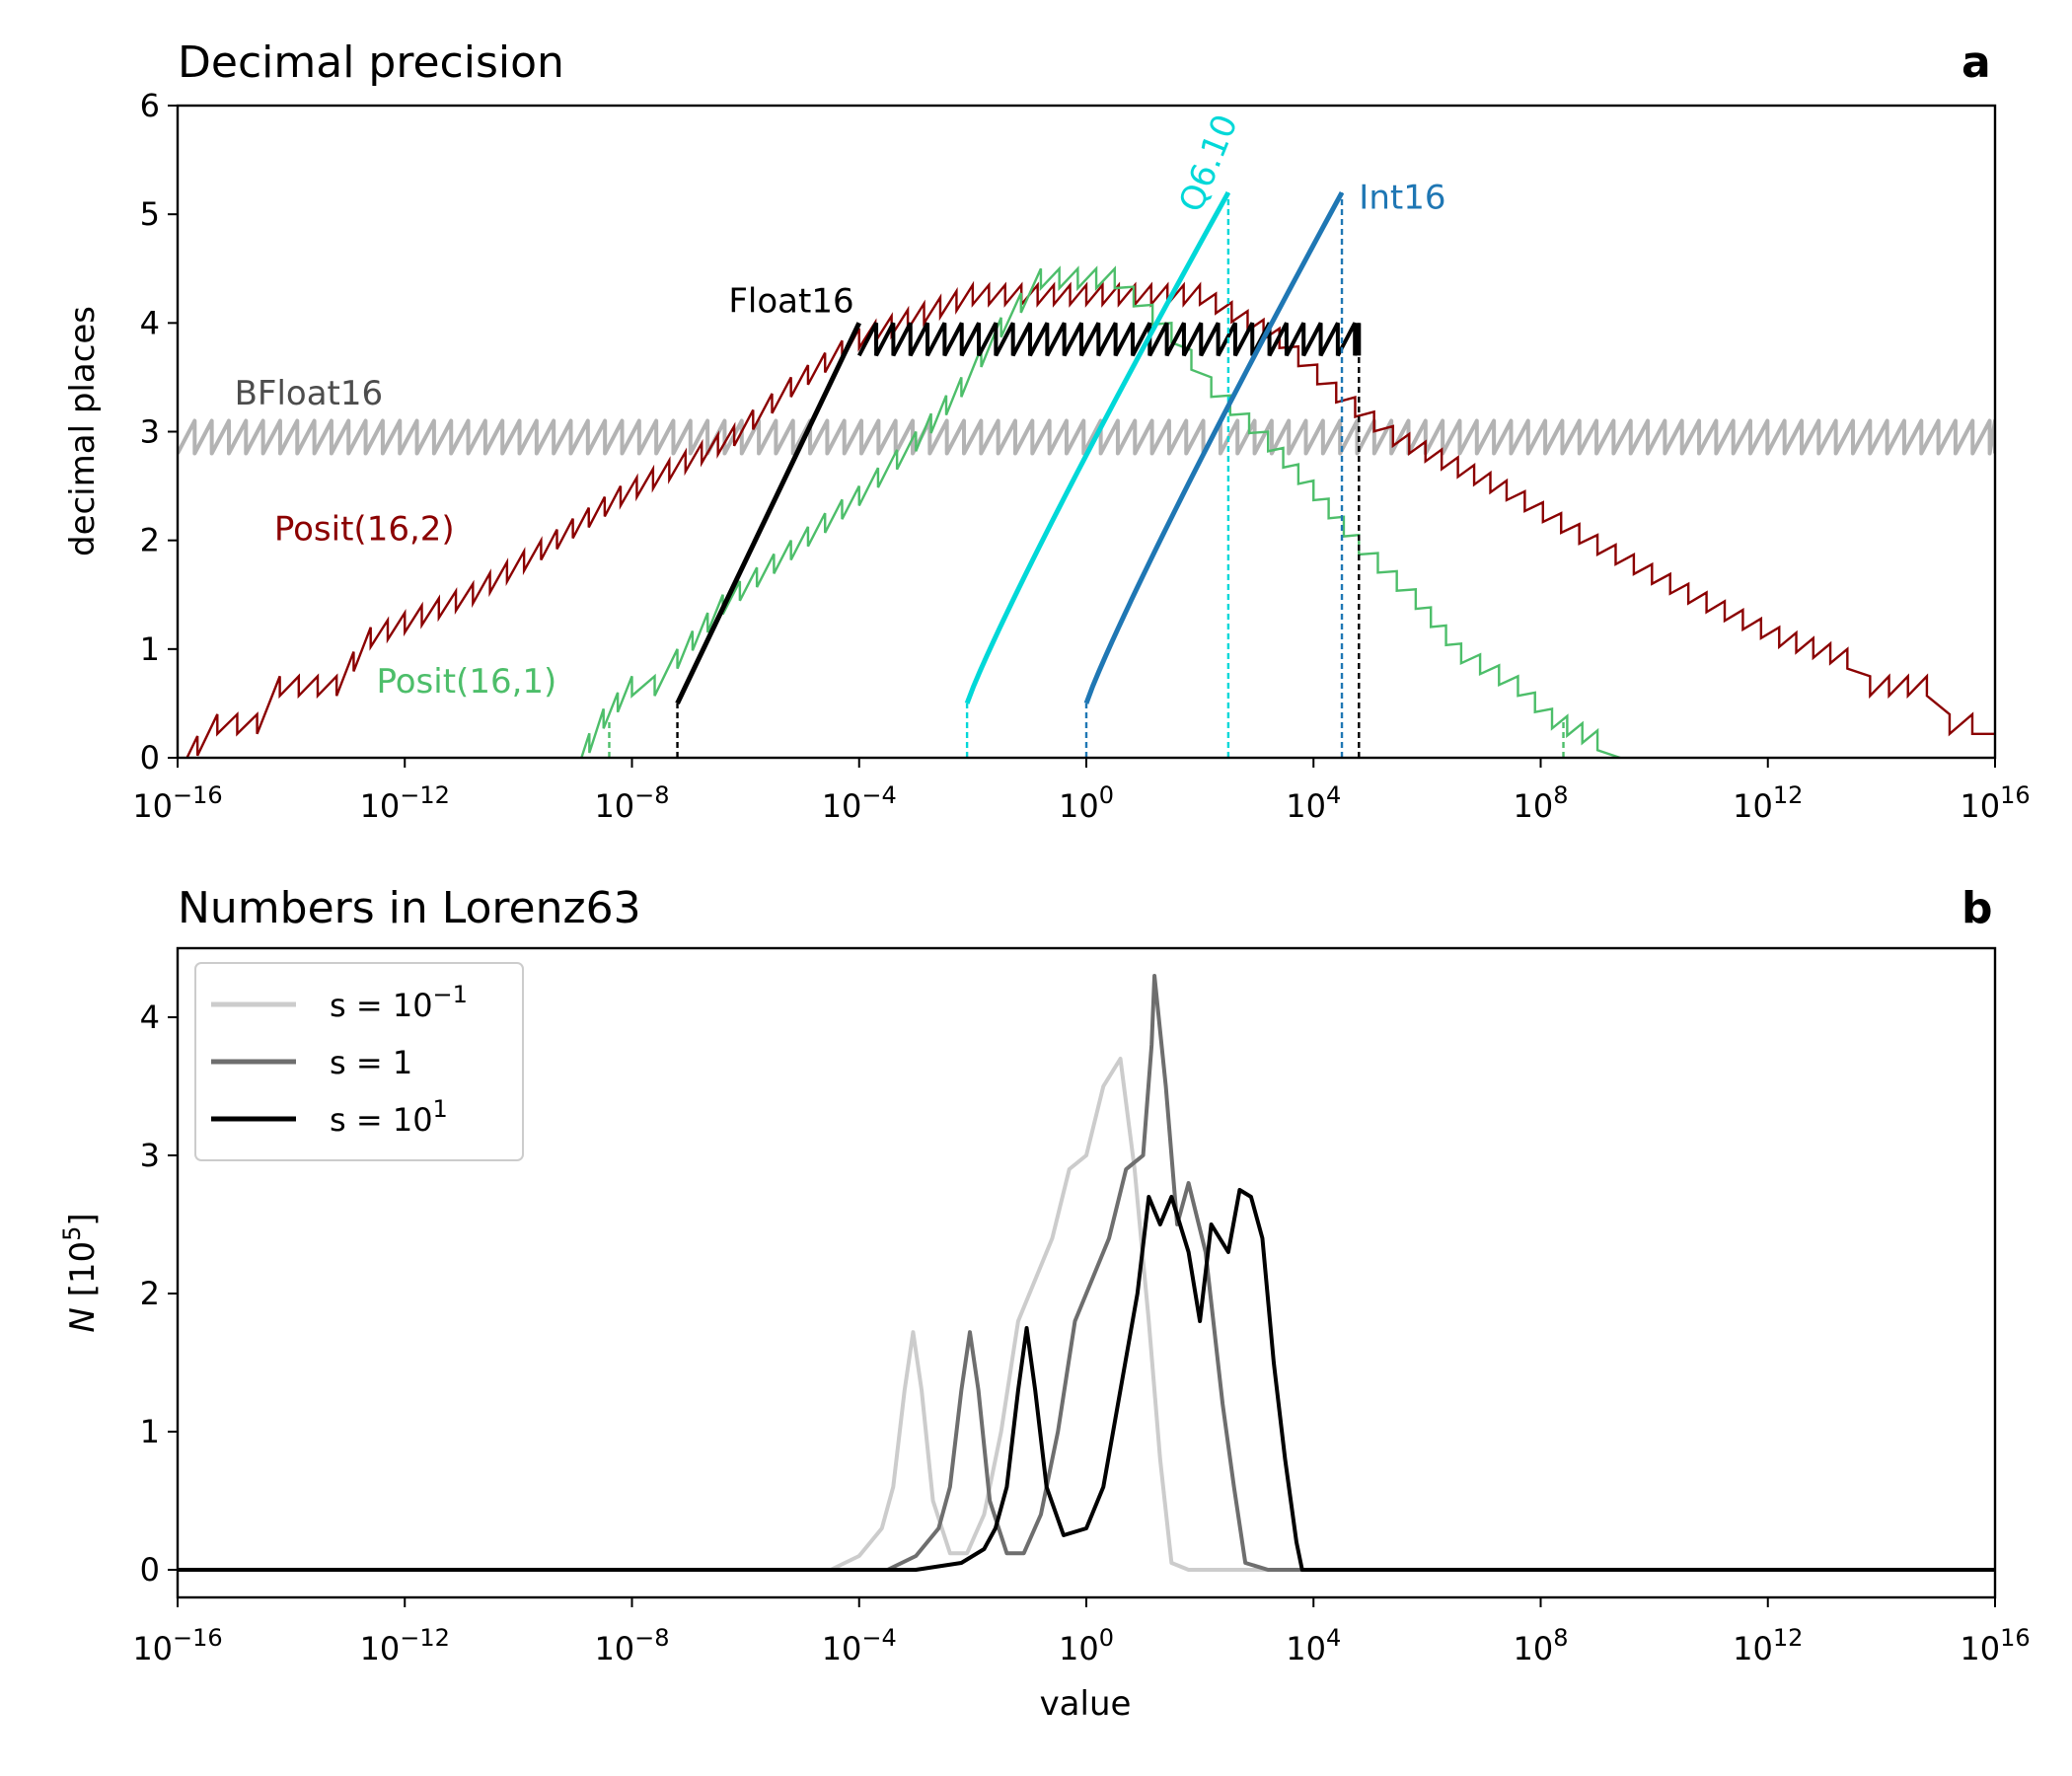 This screenshot has height=1776, width=2072. I want to click on legend-label: s = 101, so click(389, 1117).